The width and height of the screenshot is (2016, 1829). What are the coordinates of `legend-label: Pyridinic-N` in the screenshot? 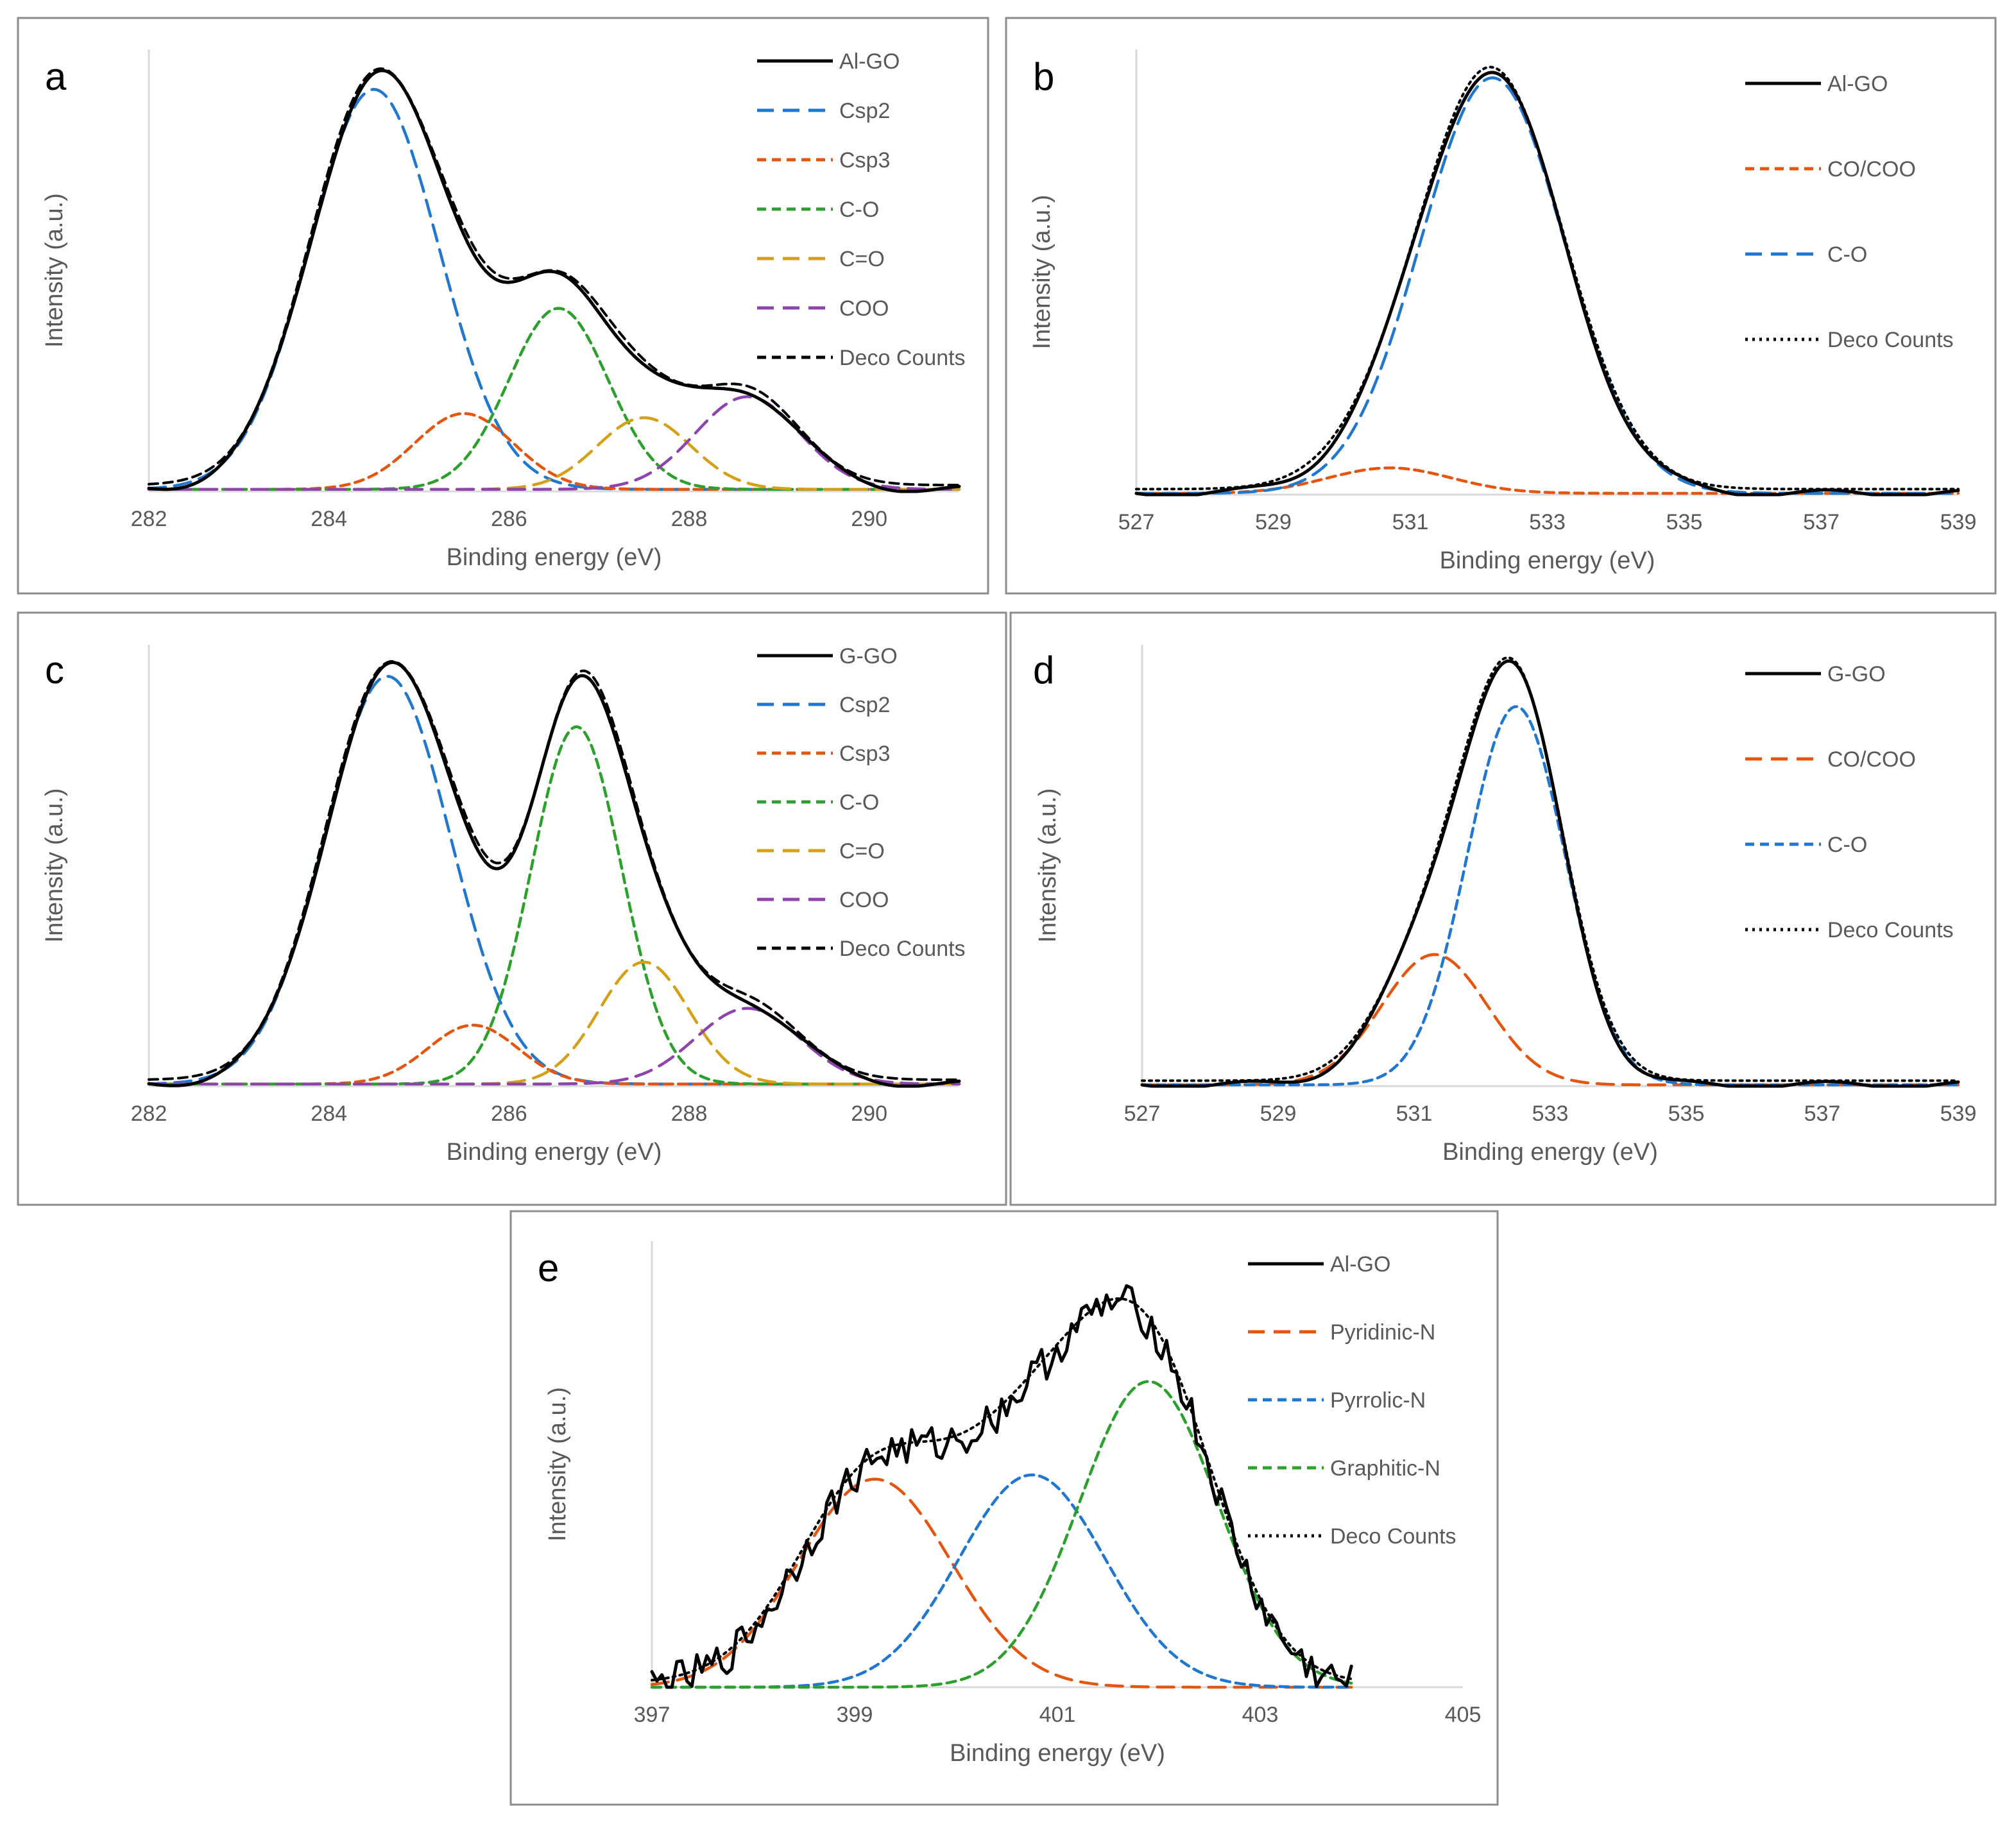 It's located at (1382, 1332).